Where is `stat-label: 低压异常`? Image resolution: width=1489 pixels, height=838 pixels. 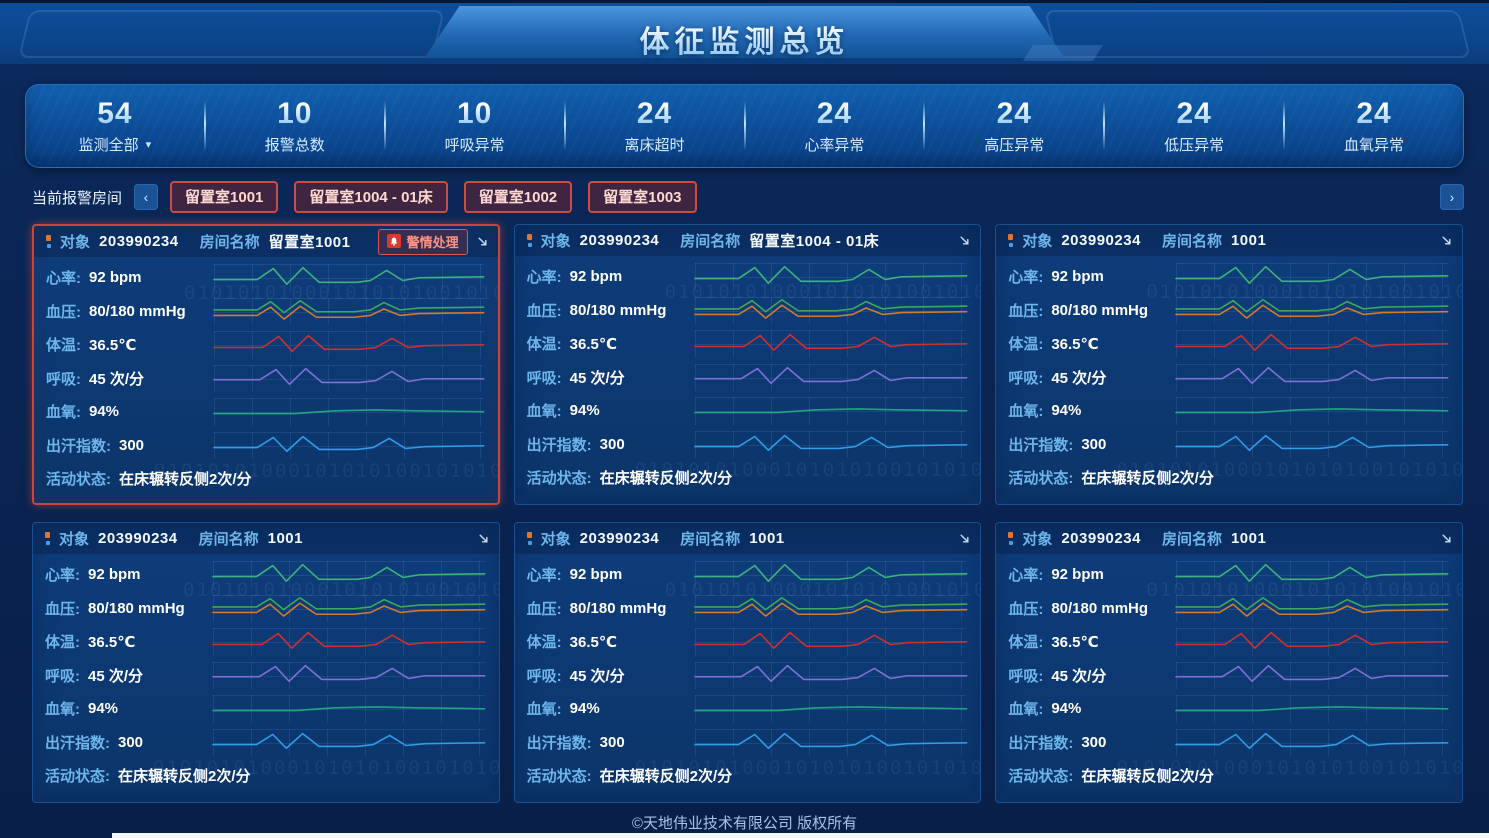
stat-label: 低压异常 is located at coordinates (1194, 144).